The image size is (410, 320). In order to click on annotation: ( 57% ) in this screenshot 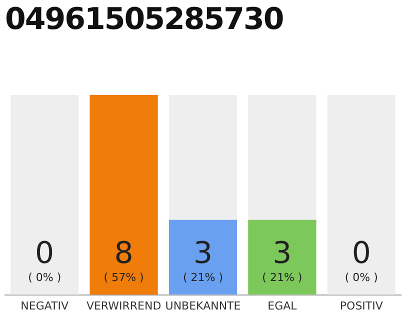, I will do `click(124, 277)`.